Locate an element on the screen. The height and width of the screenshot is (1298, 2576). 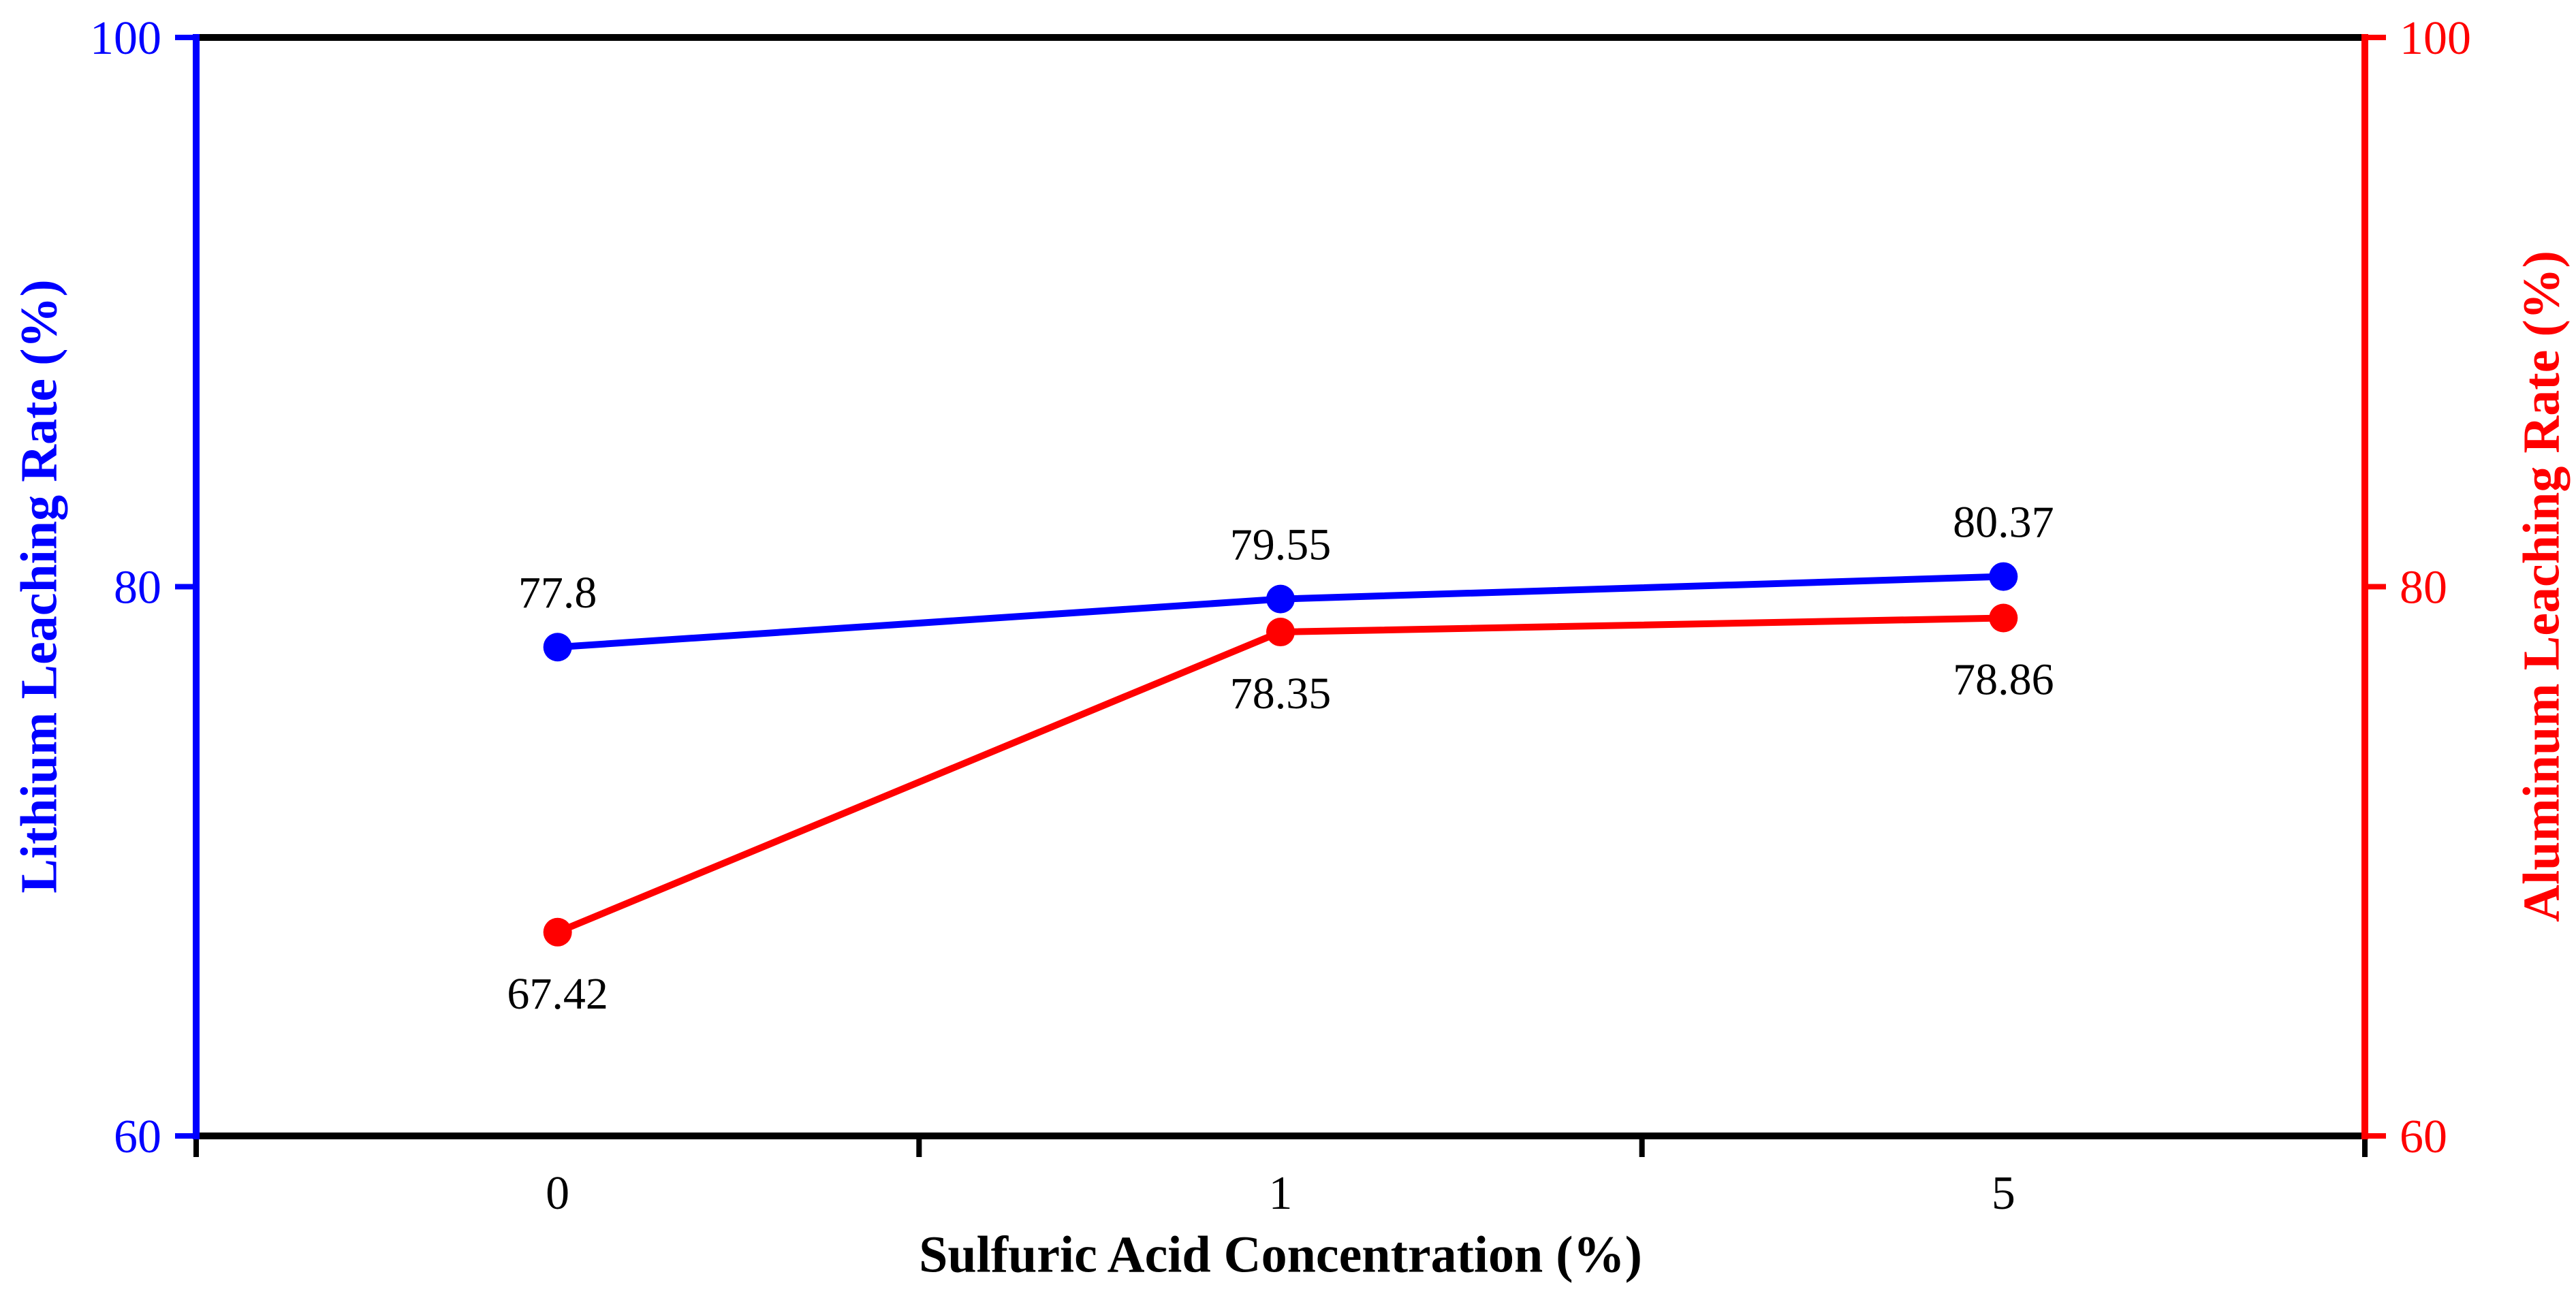
left-axis-tick-label: 100 is located at coordinates (125, 38).